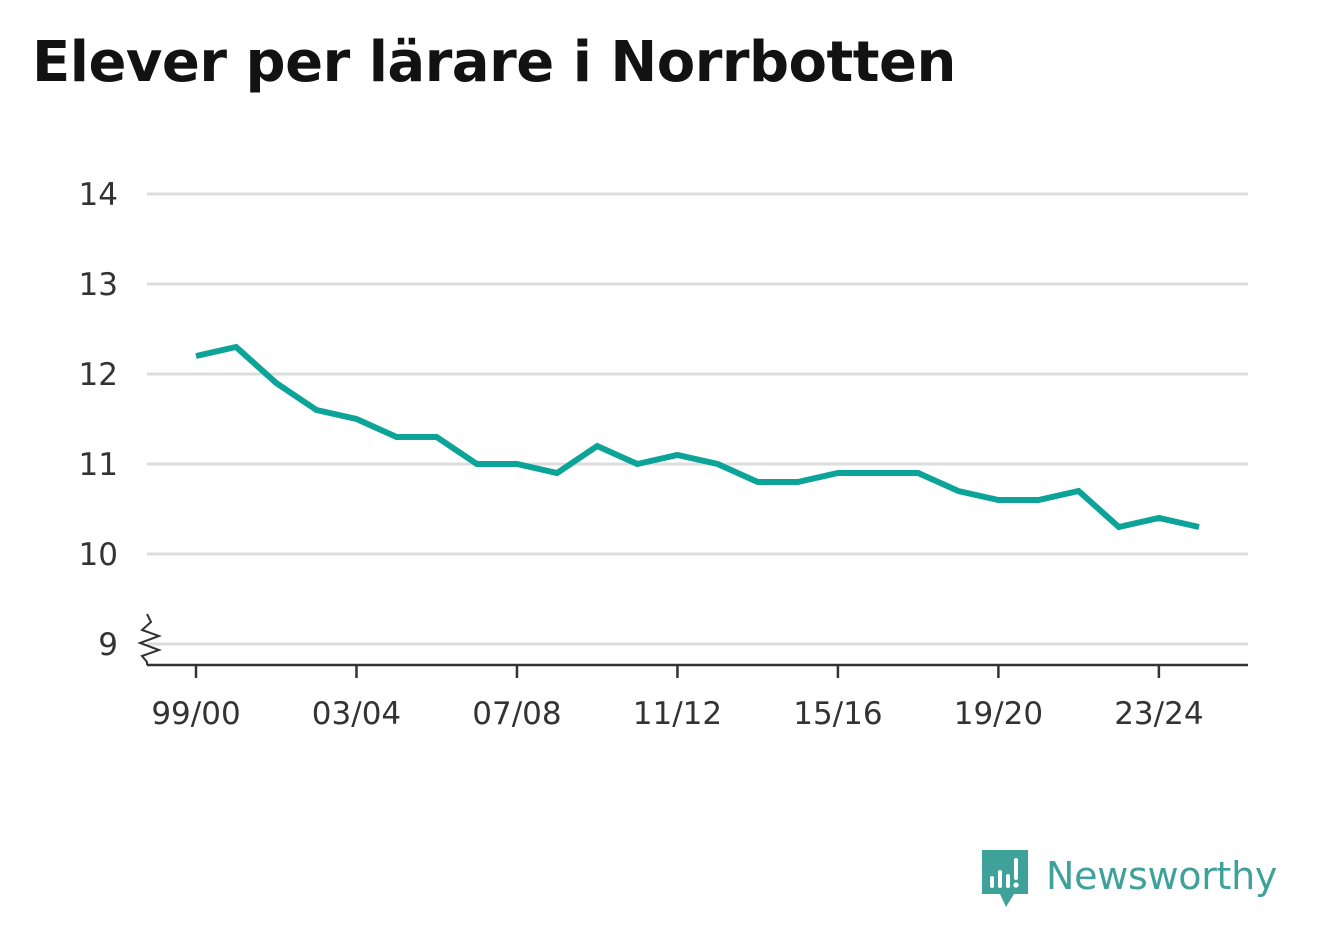 This screenshot has height=939, width=1322. What do you see at coordinates (1005, 878) in the screenshot?
I see `newsworthy-logo-icon` at bounding box center [1005, 878].